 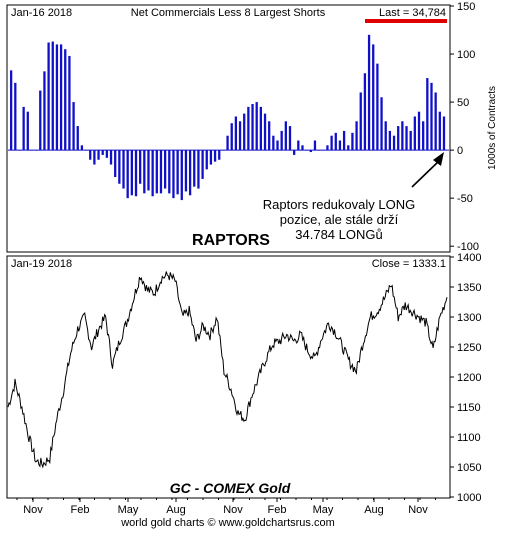 What do you see at coordinates (41, 13) in the screenshot?
I see `top-date-label: Jan-16 2018` at bounding box center [41, 13].